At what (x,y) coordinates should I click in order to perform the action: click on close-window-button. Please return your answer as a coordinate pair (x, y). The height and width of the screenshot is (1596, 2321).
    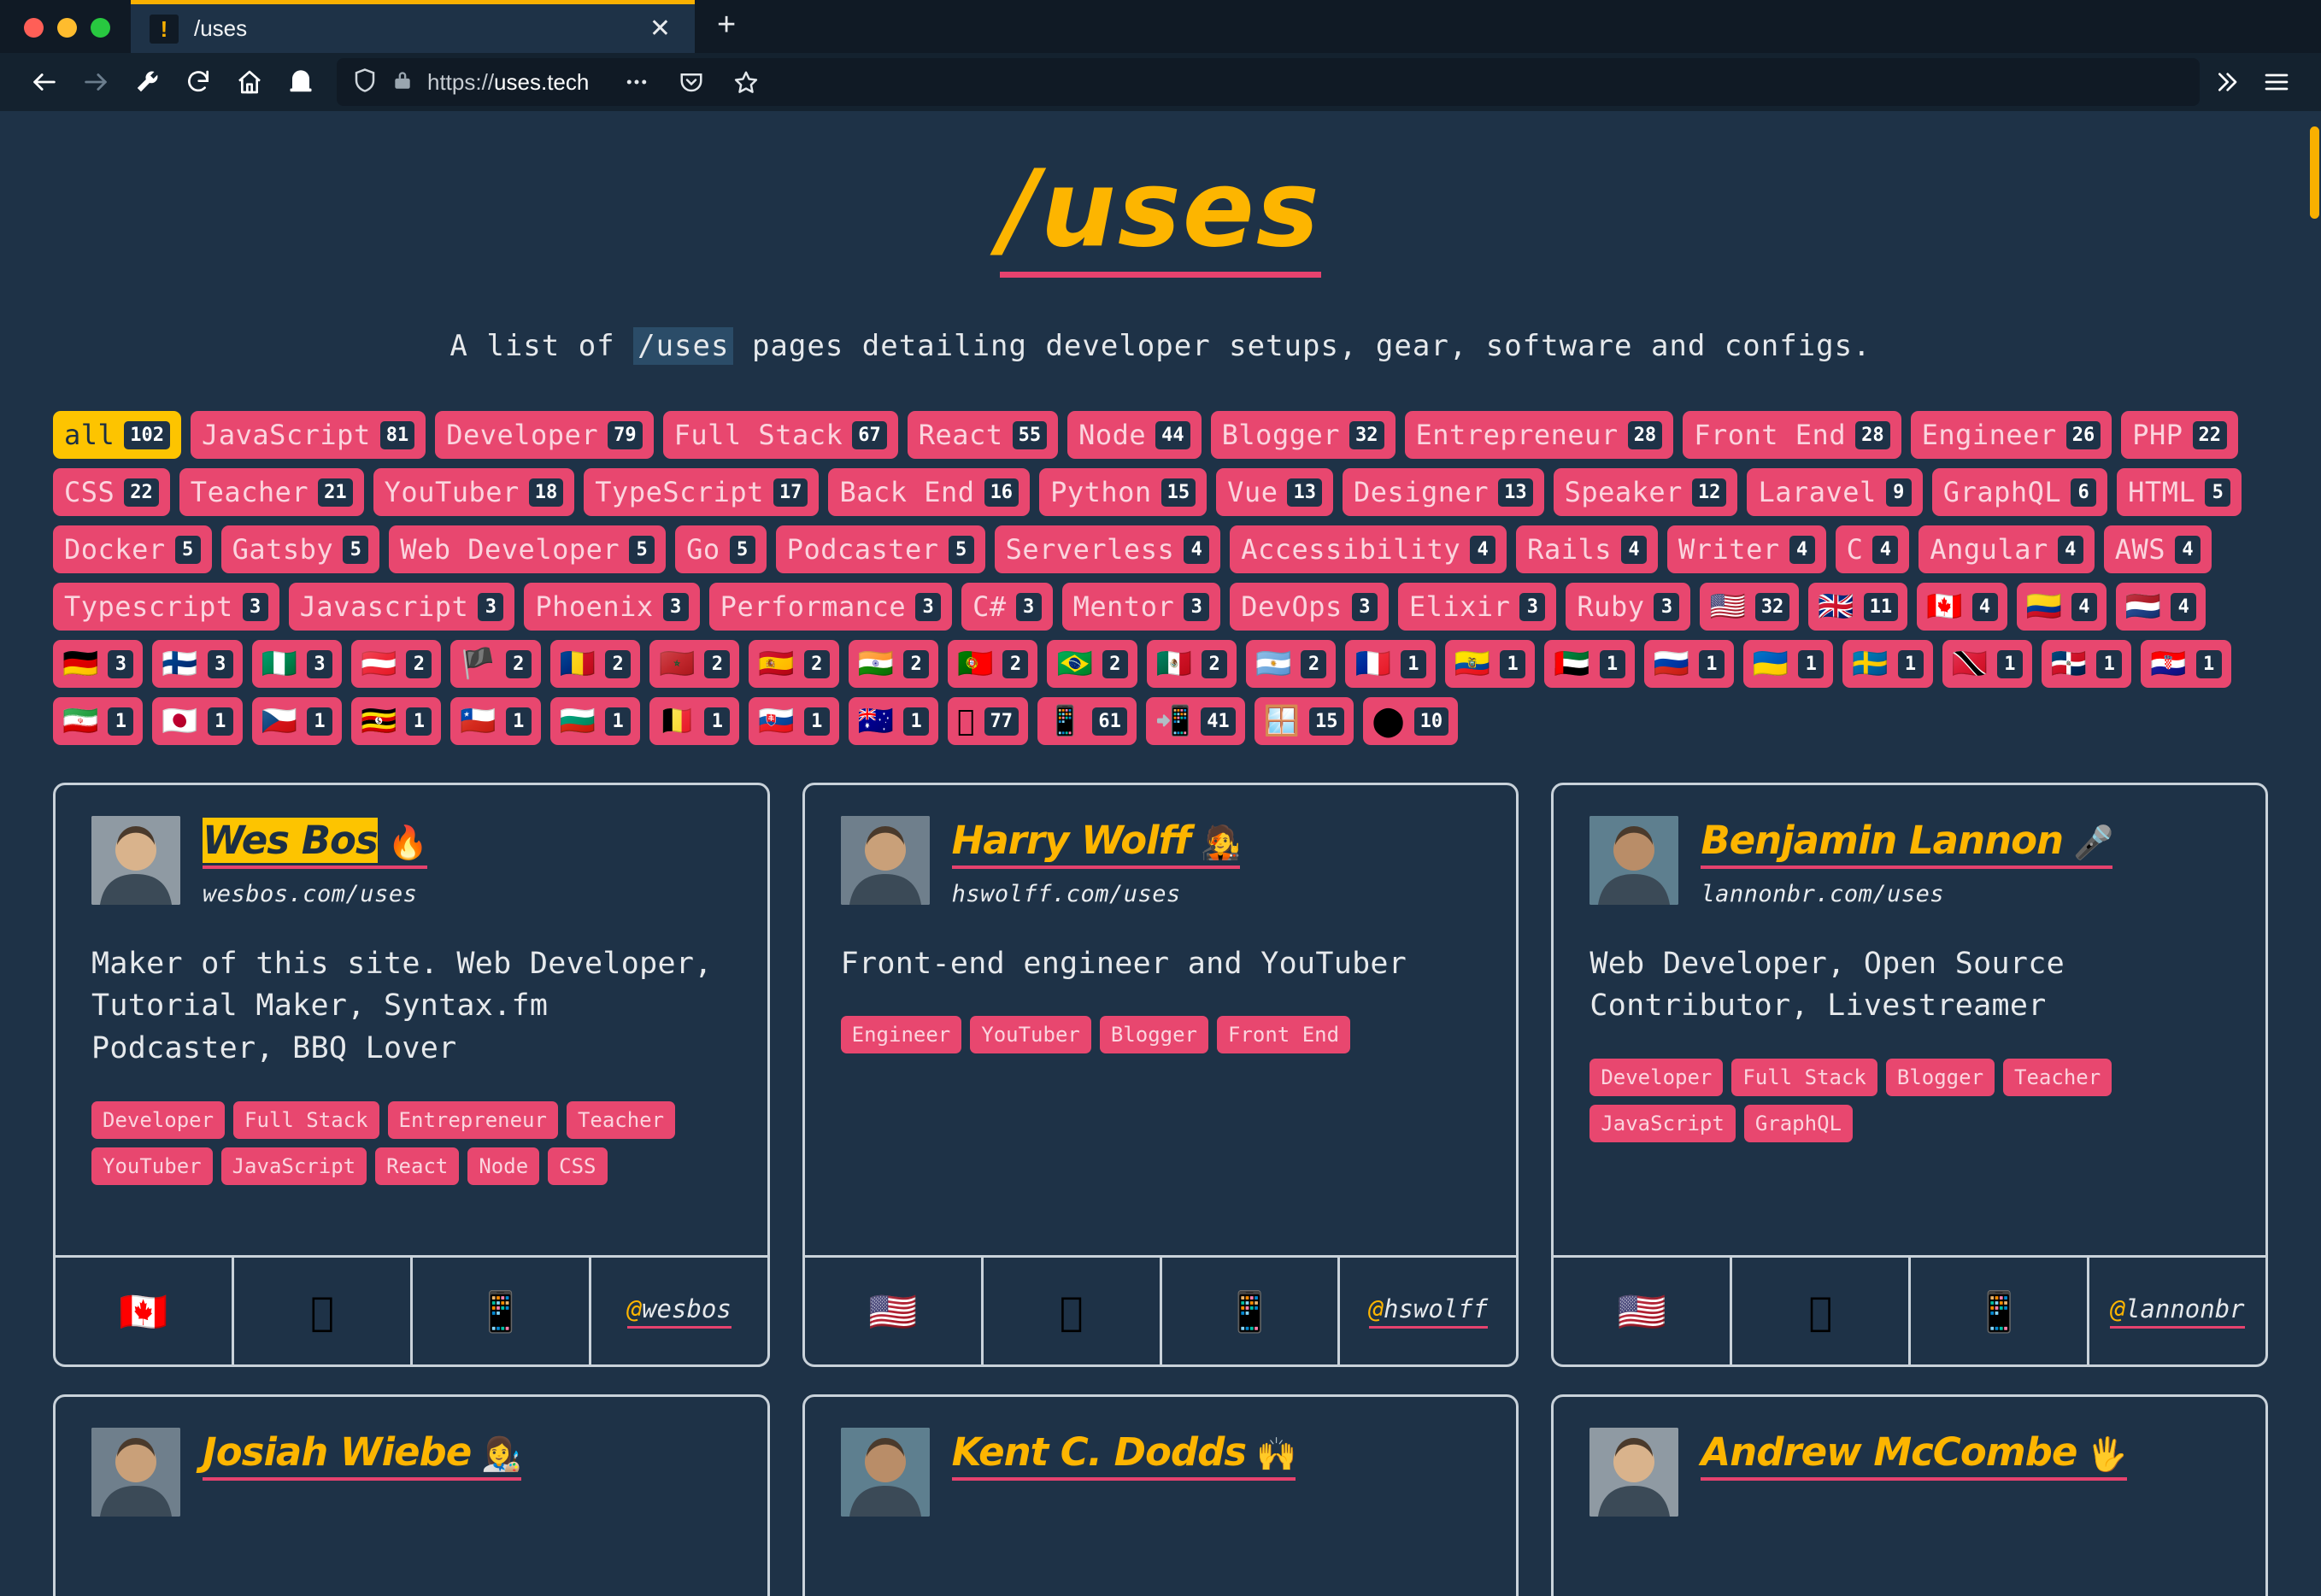
    Looking at the image, I should click on (34, 28).